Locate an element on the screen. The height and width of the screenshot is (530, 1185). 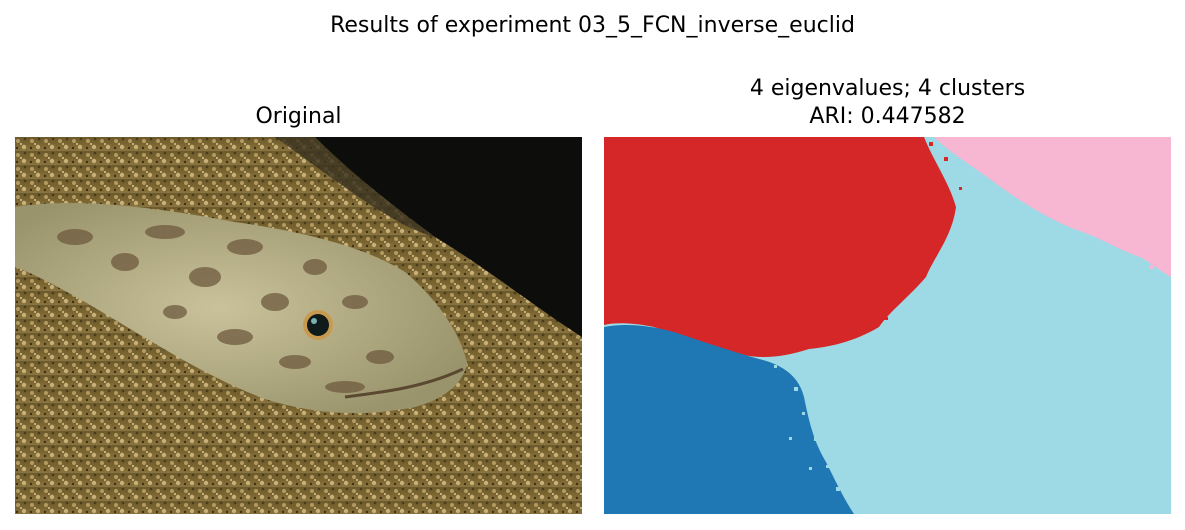
cluster-pink is located at coordinates (1052, 207).